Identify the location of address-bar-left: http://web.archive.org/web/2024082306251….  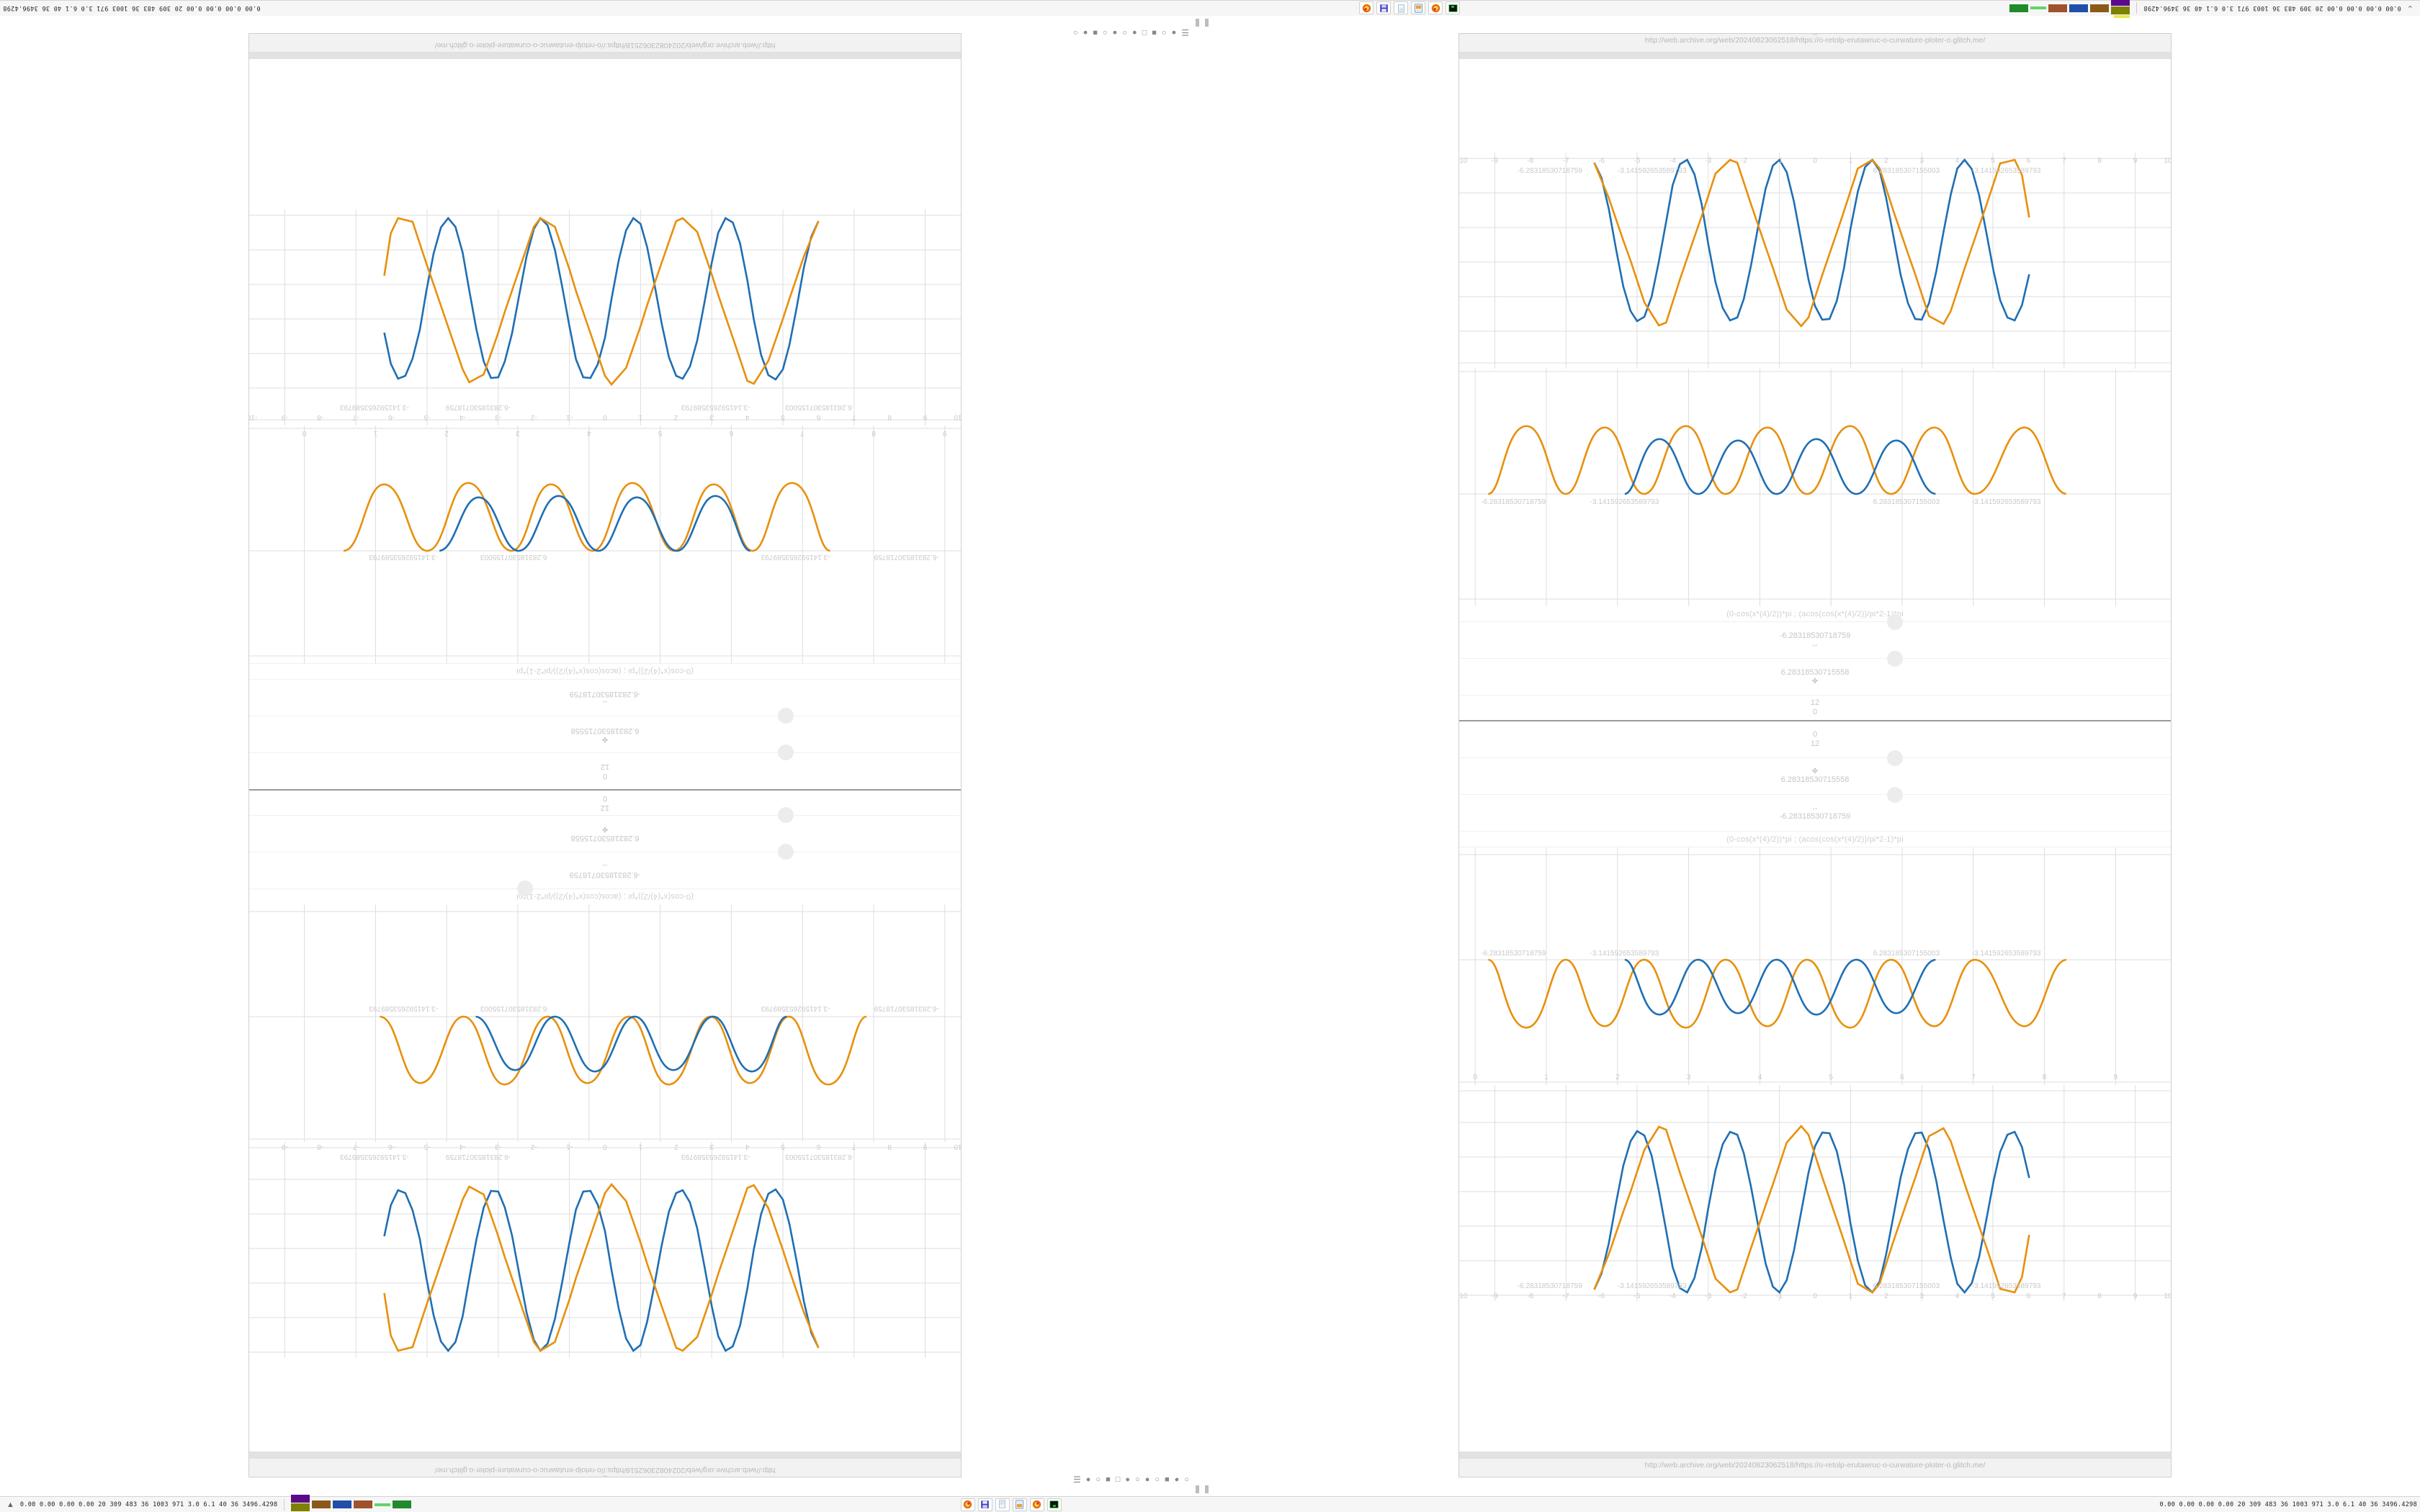
(605, 1470).